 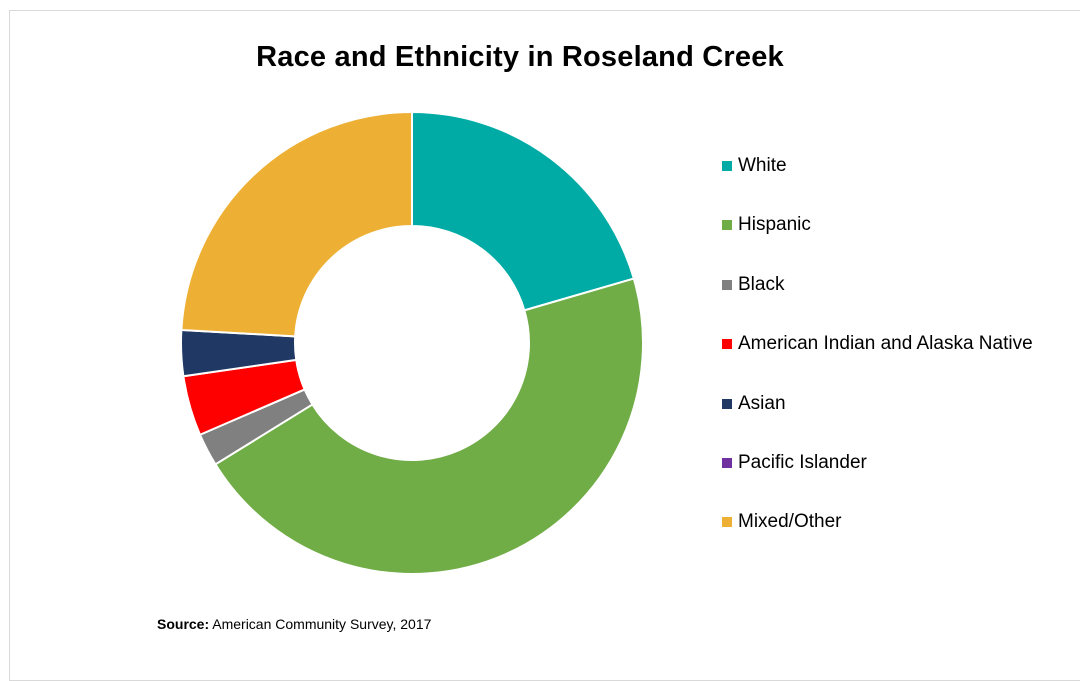 I want to click on legend-label: Pacific Islander, so click(x=802, y=462).